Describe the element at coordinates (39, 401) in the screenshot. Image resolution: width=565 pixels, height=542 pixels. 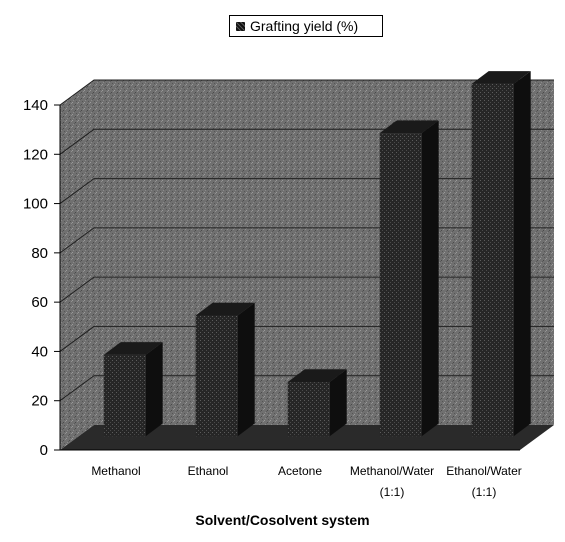
I see `y-tick-label: 20` at that location.